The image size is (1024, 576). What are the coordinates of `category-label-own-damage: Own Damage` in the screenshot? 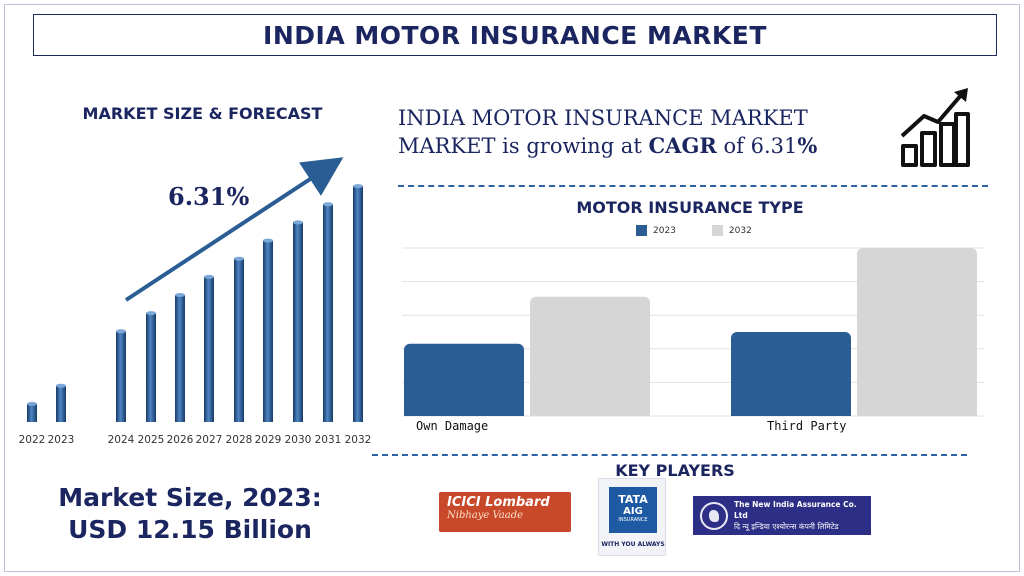 It's located at (452, 426).